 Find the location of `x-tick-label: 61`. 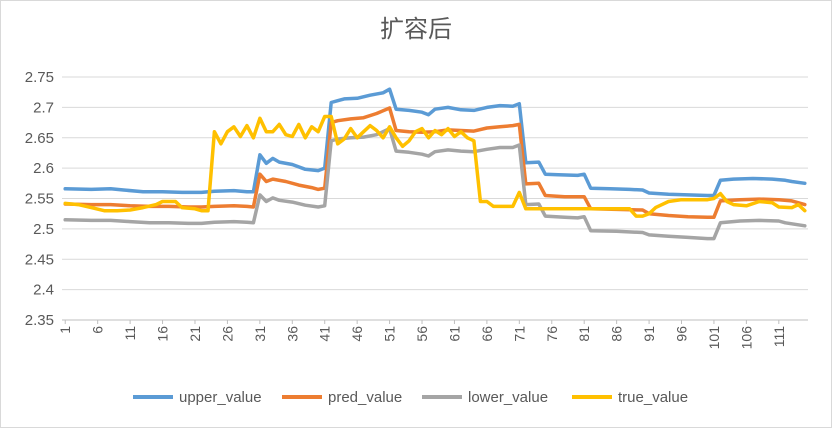

x-tick-label: 61 is located at coordinates (454, 334).